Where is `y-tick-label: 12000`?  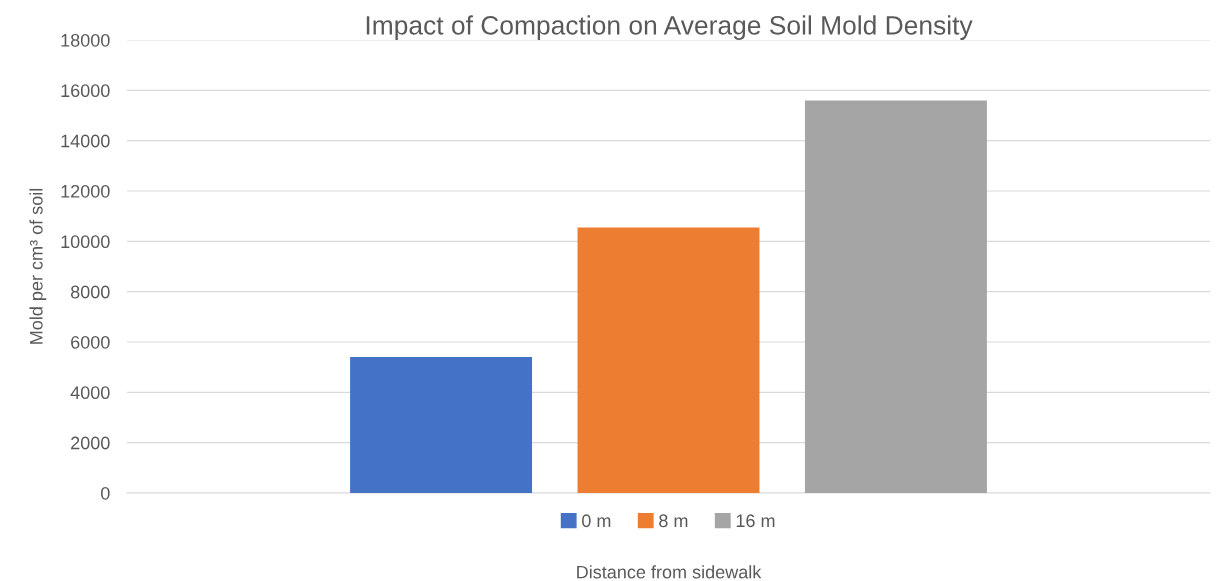
y-tick-label: 12000 is located at coordinates (85, 191).